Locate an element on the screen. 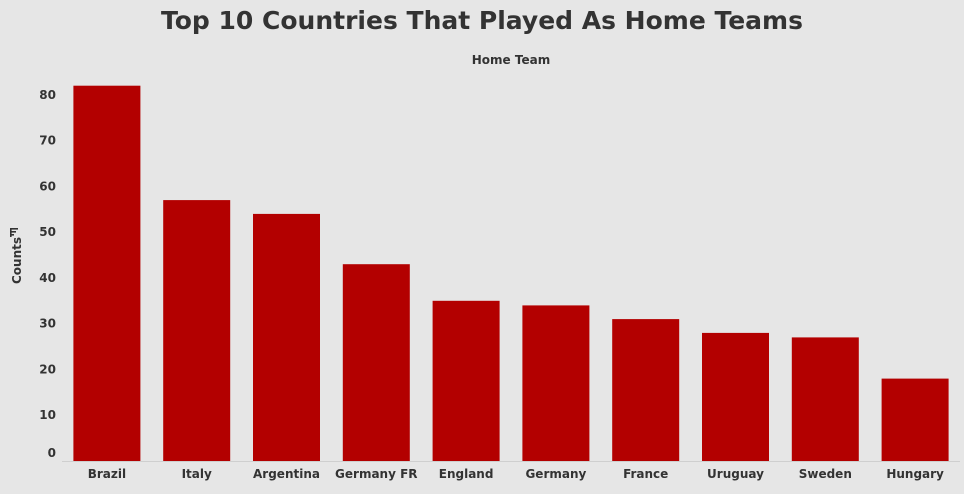  y-tick-label: 50 is located at coordinates (47, 232).